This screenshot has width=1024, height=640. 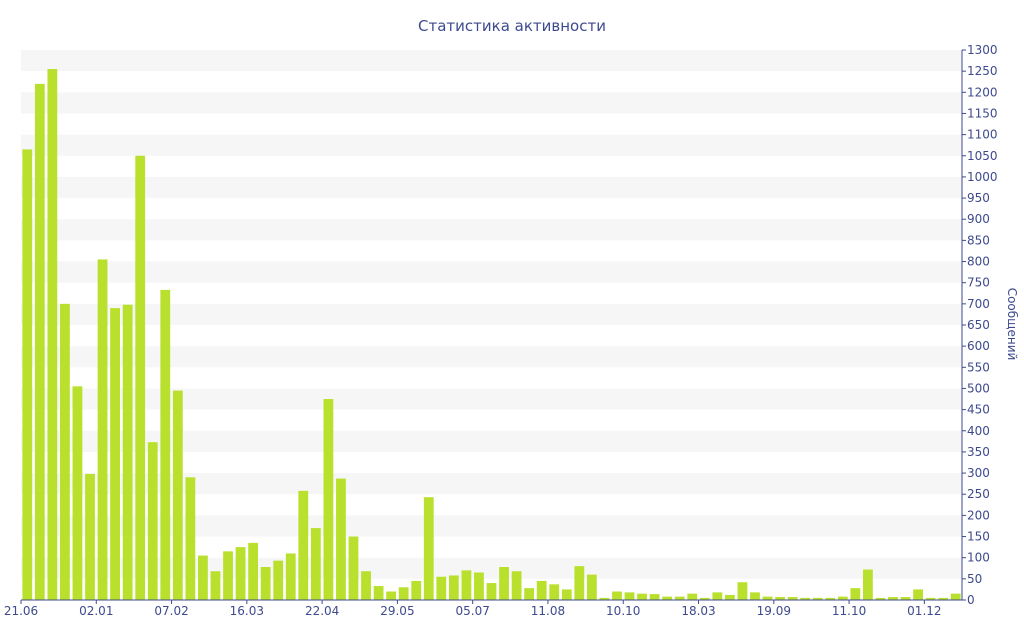 What do you see at coordinates (322, 611) in the screenshot?
I see `x-tick-label: 22.04` at bounding box center [322, 611].